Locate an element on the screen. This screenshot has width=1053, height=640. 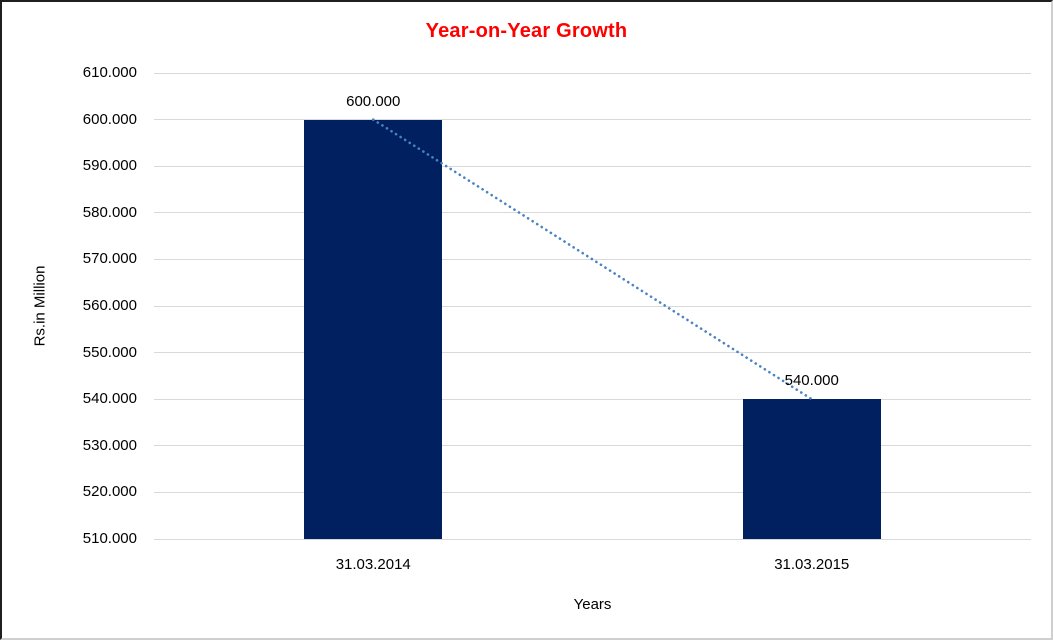
y-tick-label: 580.000 is located at coordinates (109, 212).